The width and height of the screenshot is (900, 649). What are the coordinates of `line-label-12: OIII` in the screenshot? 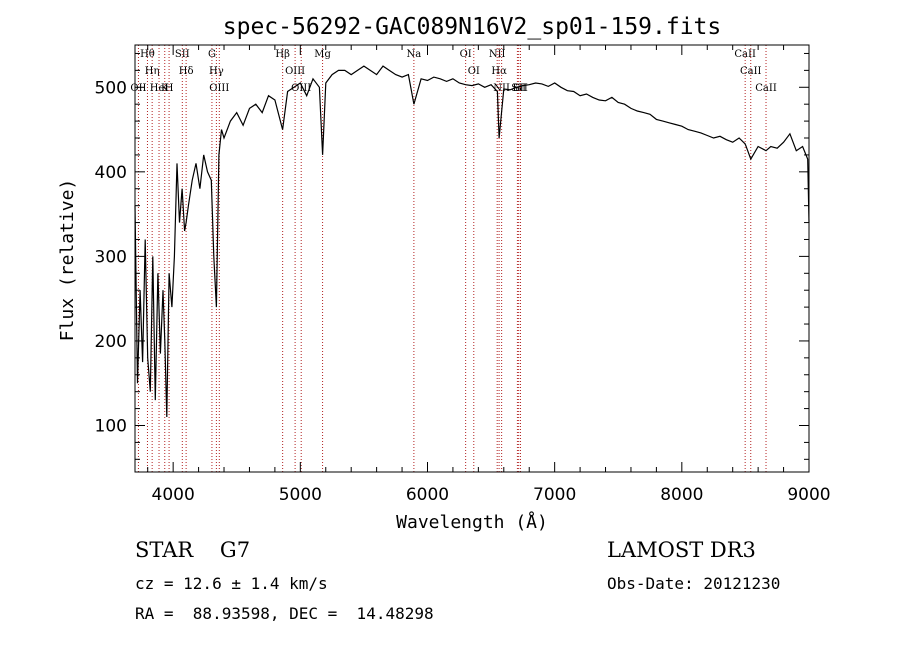 It's located at (295, 71).